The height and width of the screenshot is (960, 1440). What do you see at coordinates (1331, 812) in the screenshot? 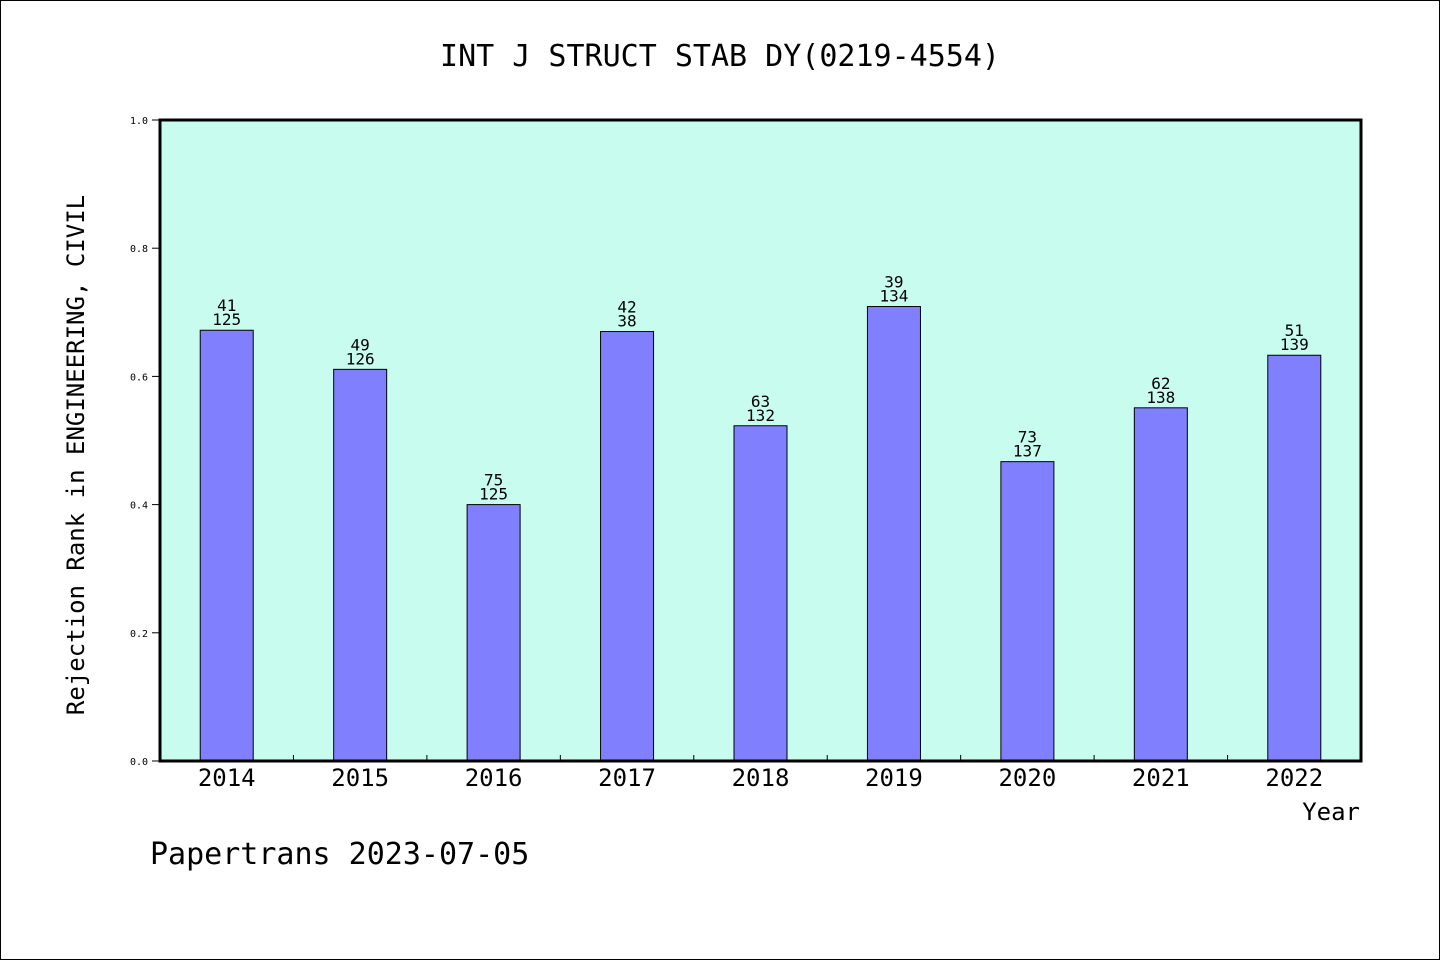
I see `x-axis-label: Year` at bounding box center [1331, 812].